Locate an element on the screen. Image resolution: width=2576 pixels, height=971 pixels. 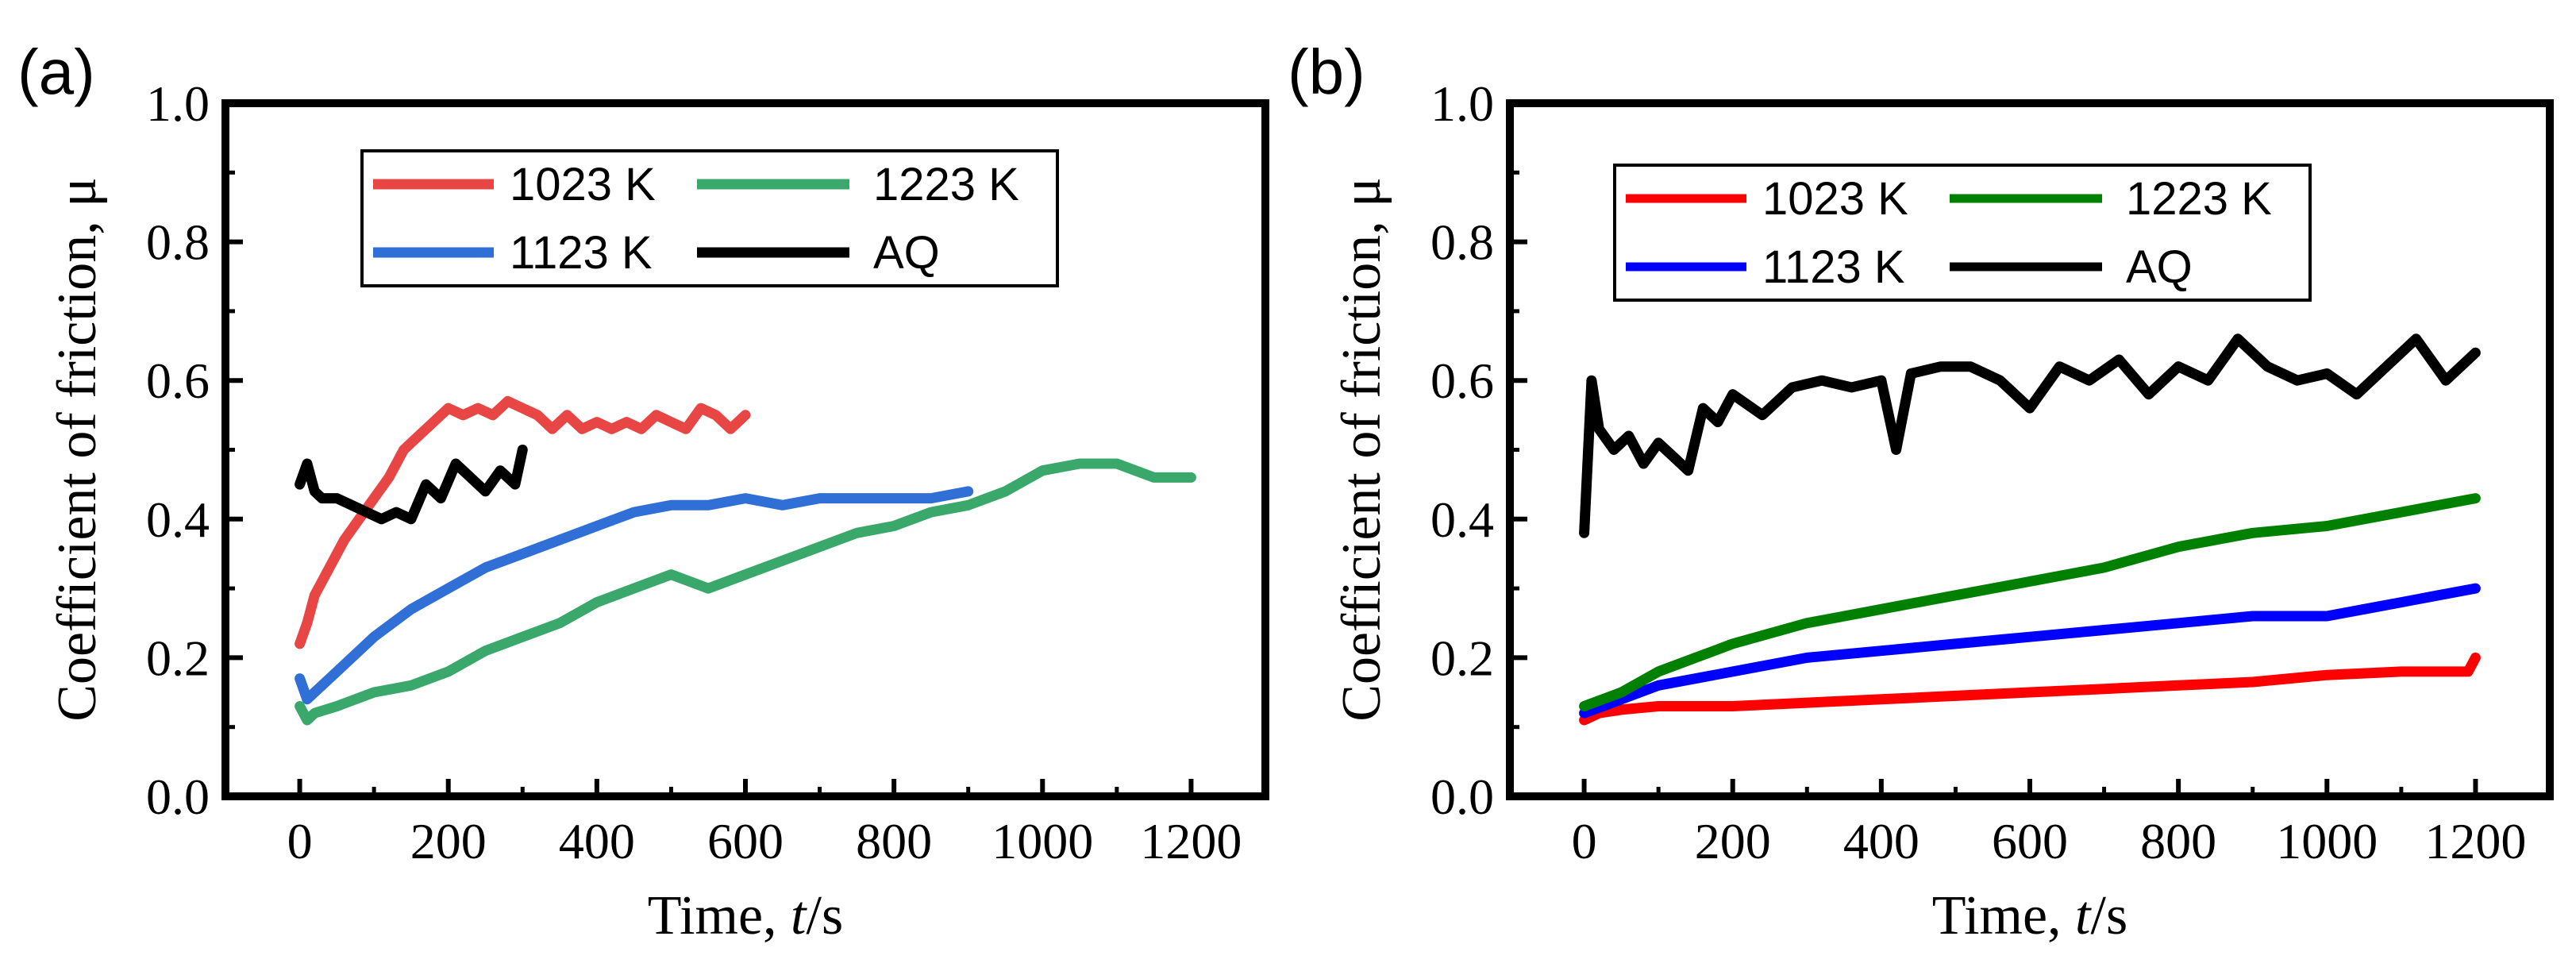
panel-a-xlabel: Time, t/s is located at coordinates (745, 915).